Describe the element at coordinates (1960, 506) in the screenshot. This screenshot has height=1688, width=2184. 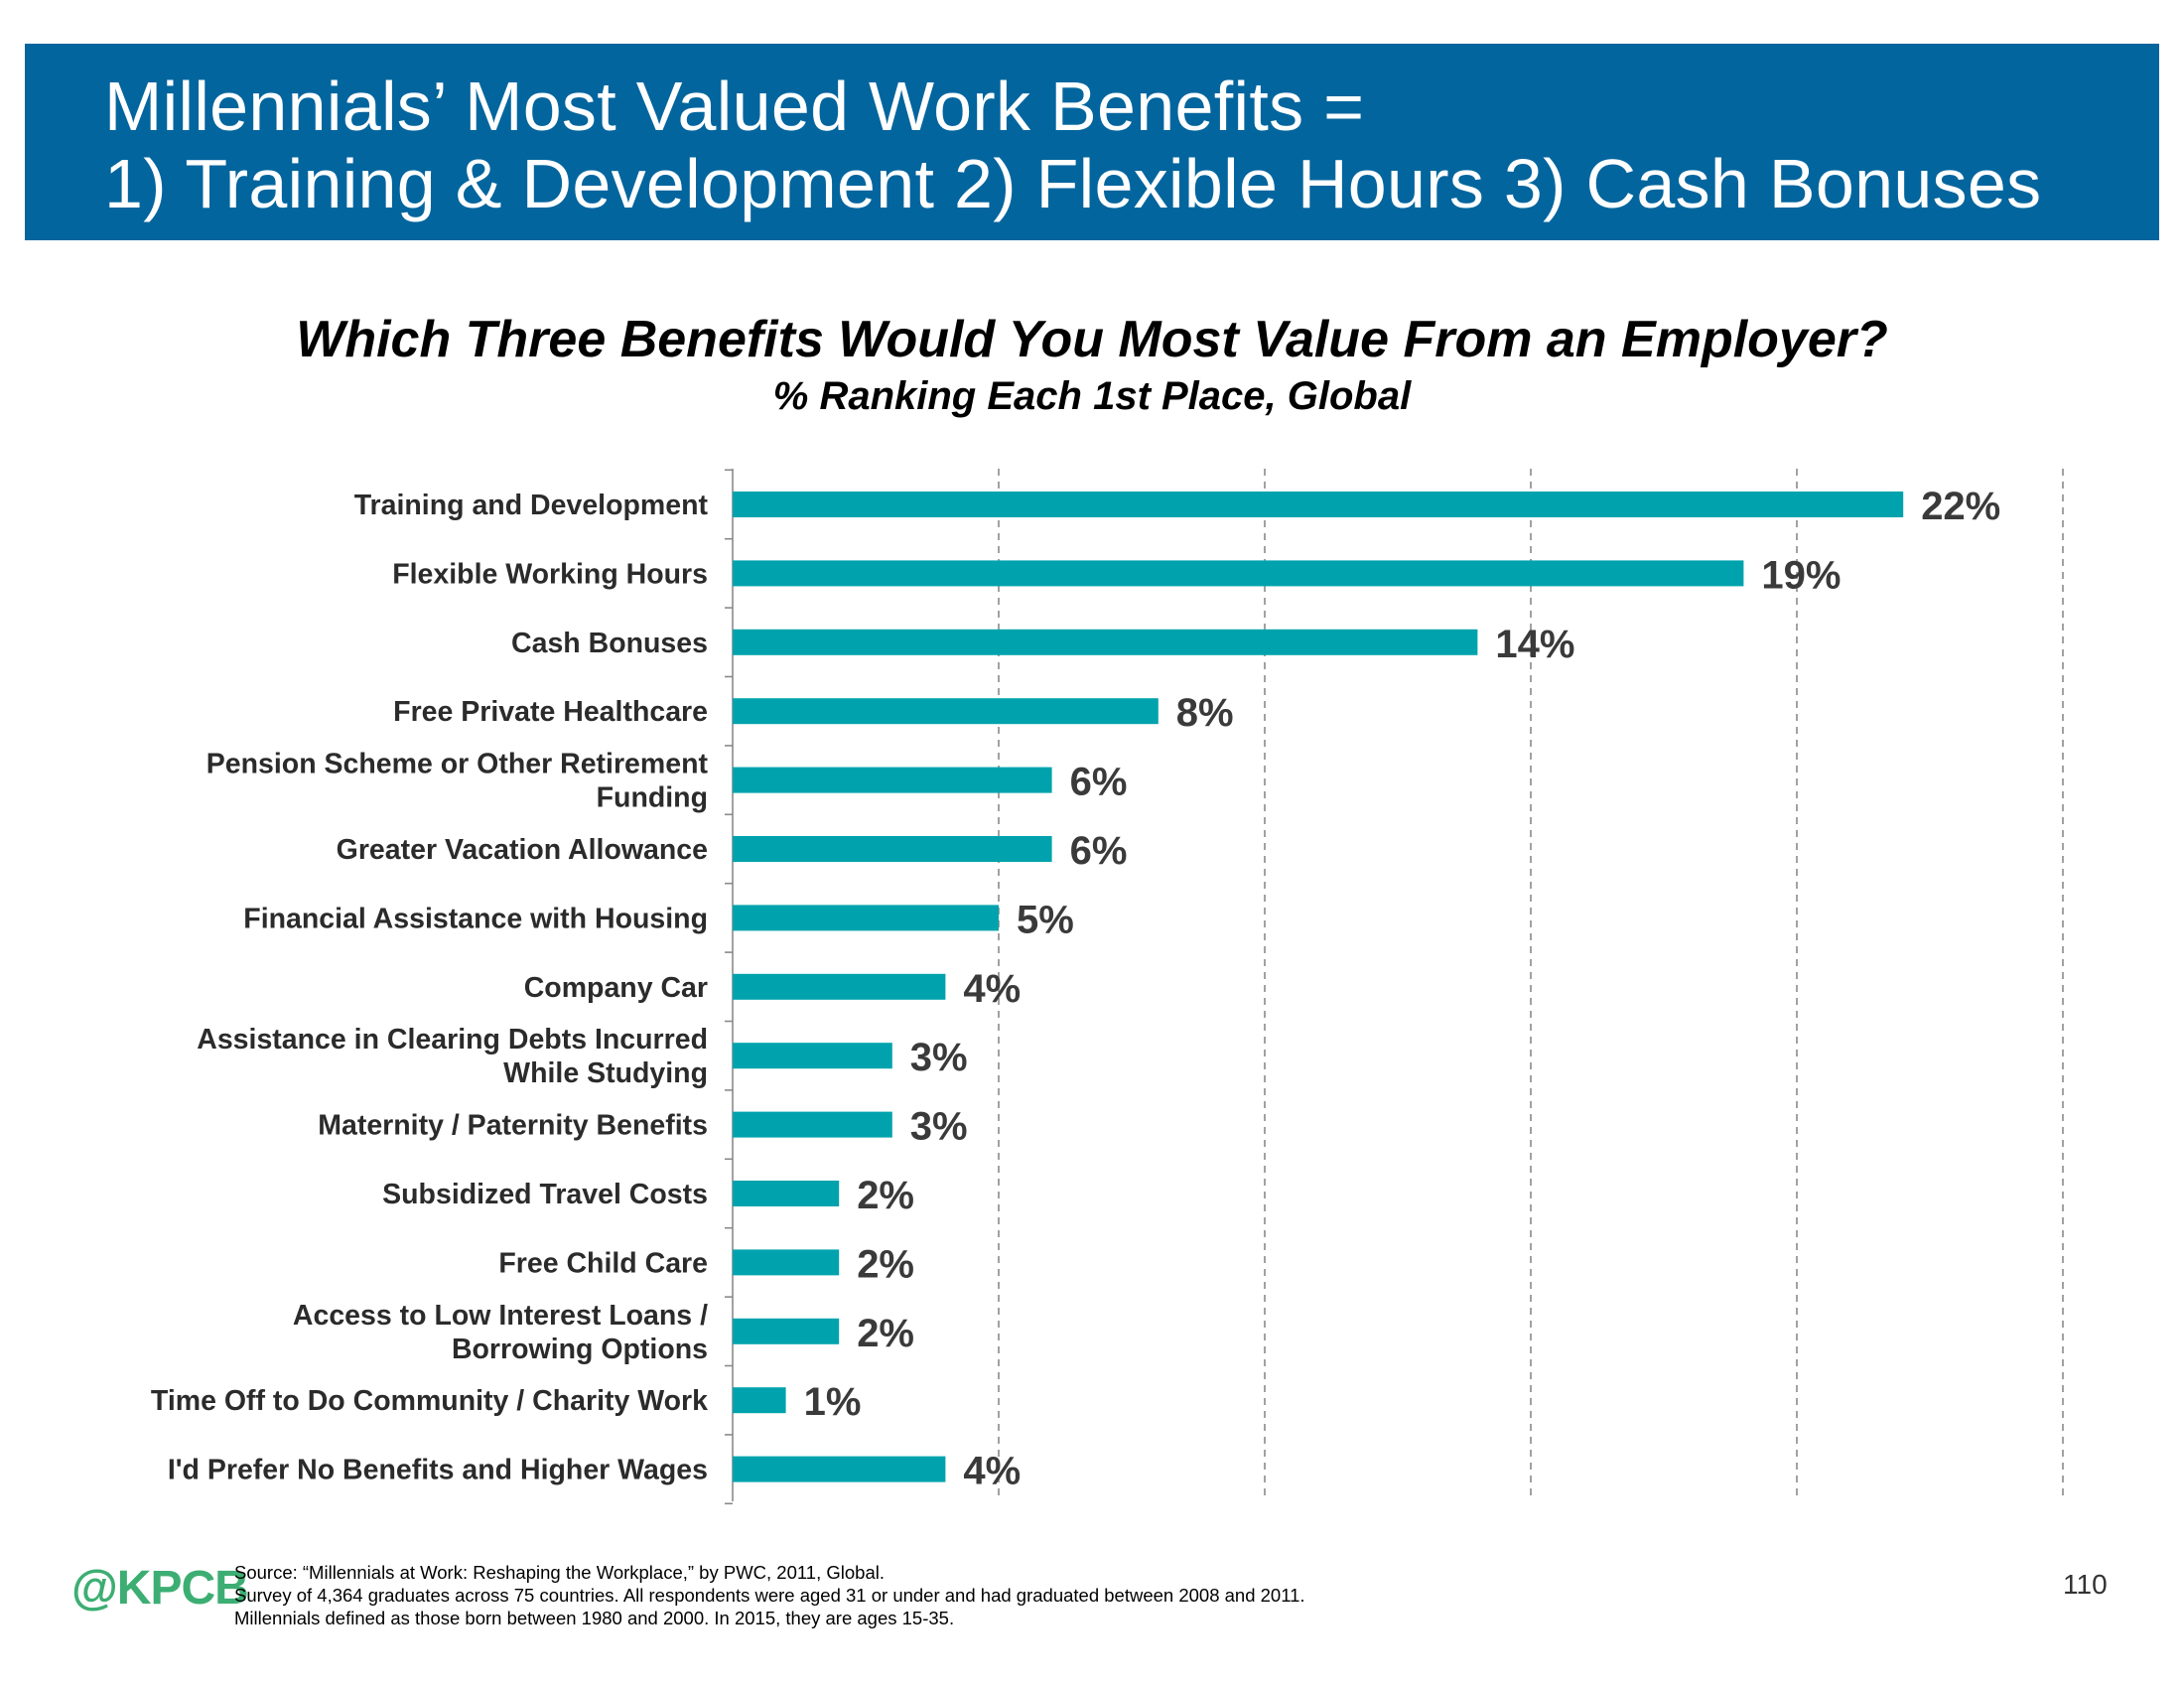
I see `data-label: 22%` at that location.